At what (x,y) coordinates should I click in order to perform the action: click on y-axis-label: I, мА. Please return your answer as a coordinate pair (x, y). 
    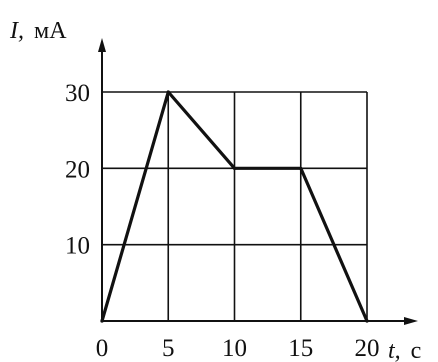
    Looking at the image, I should click on (38, 31).